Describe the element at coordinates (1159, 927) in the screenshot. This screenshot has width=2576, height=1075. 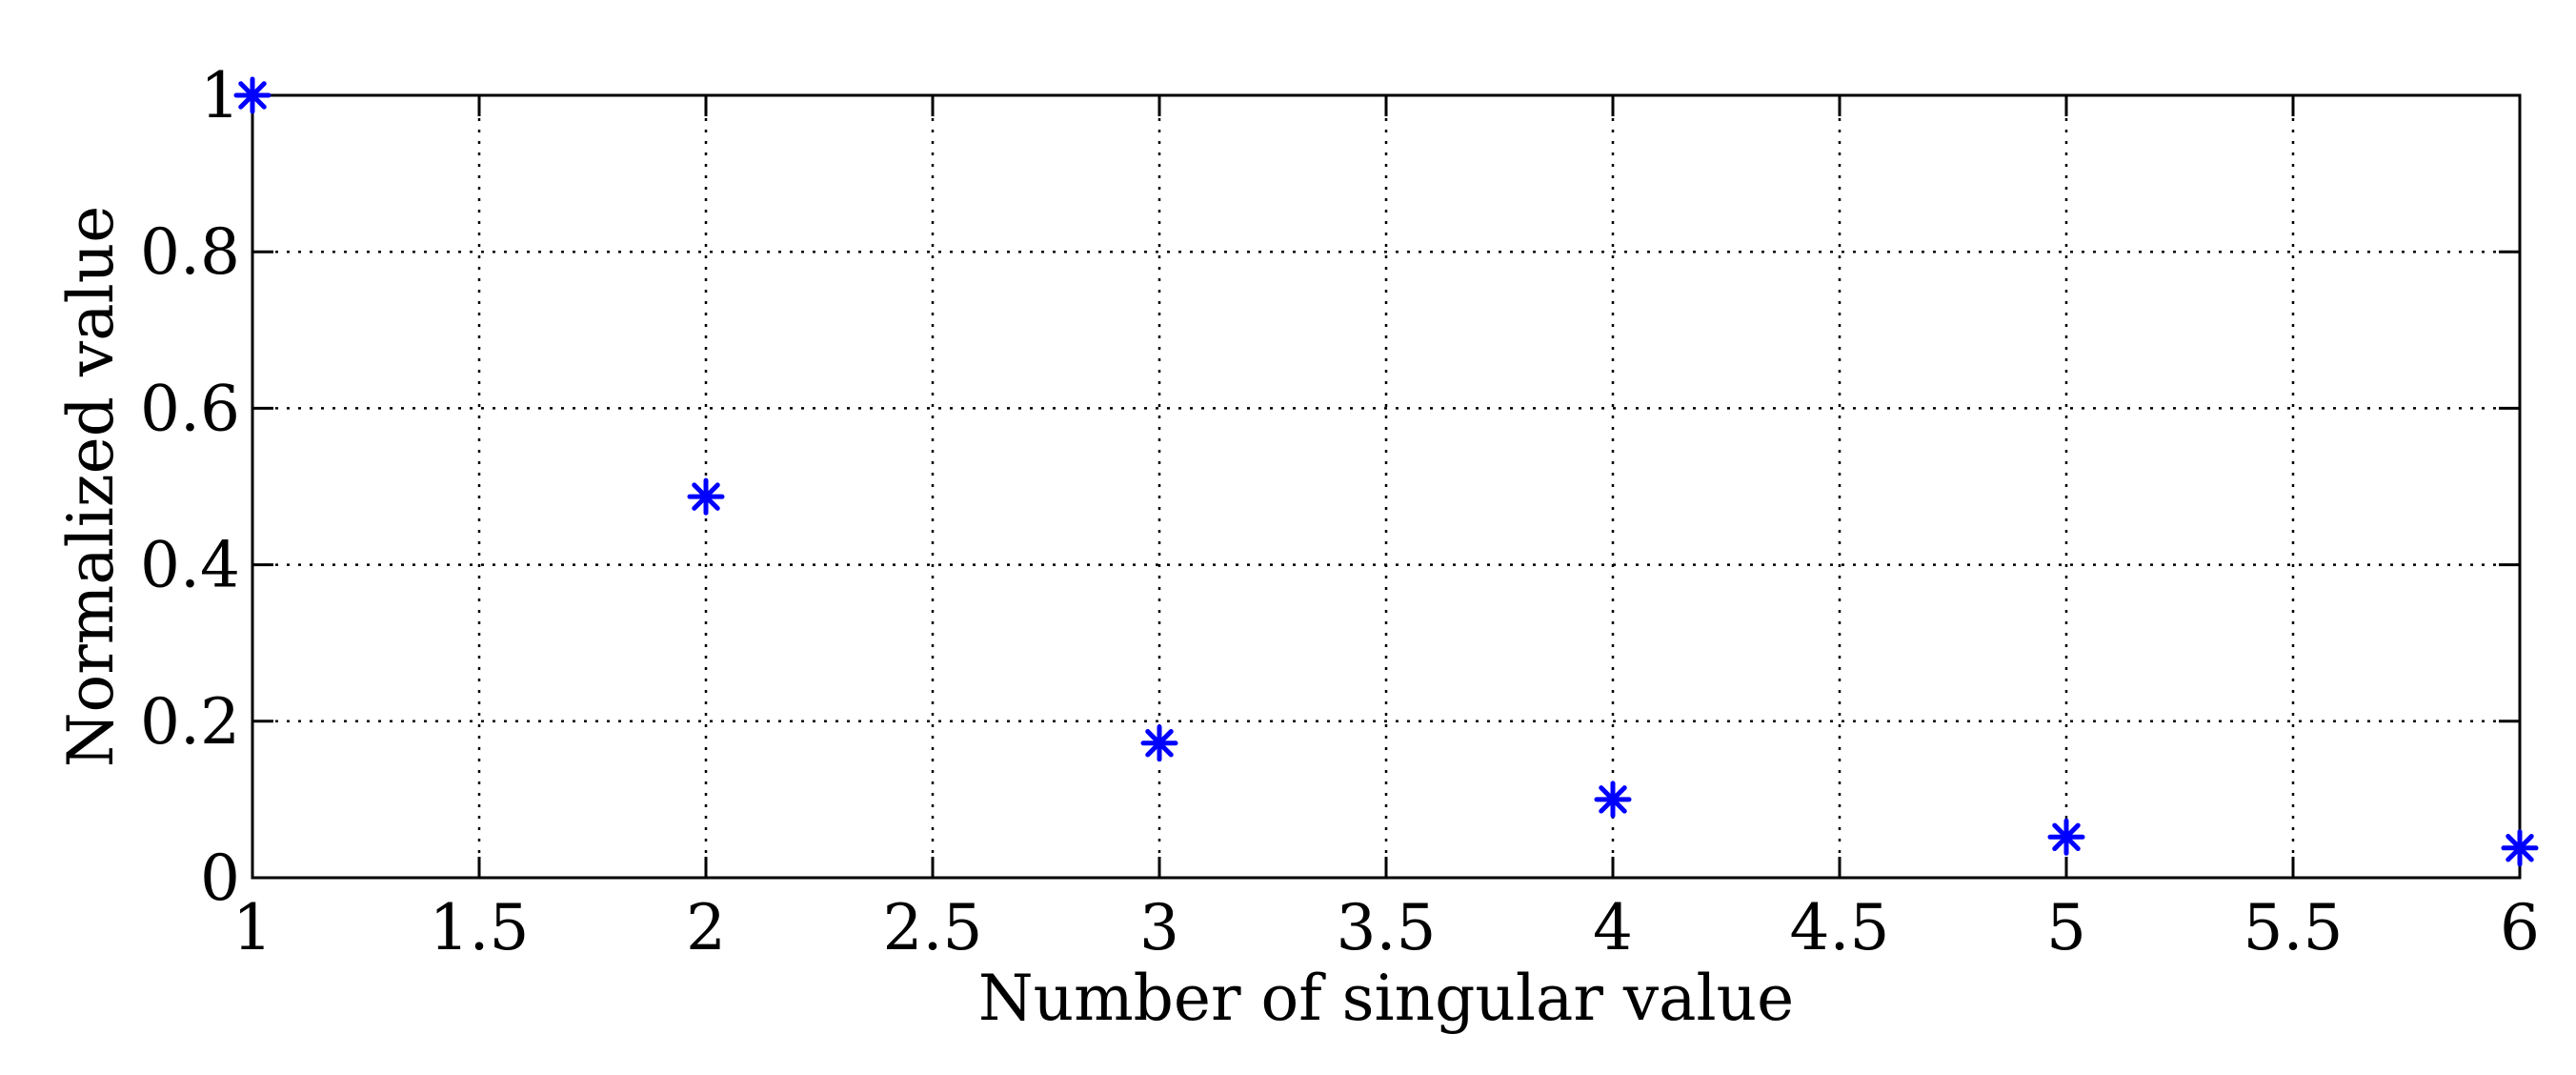
I see `x-tick-label: 3` at that location.